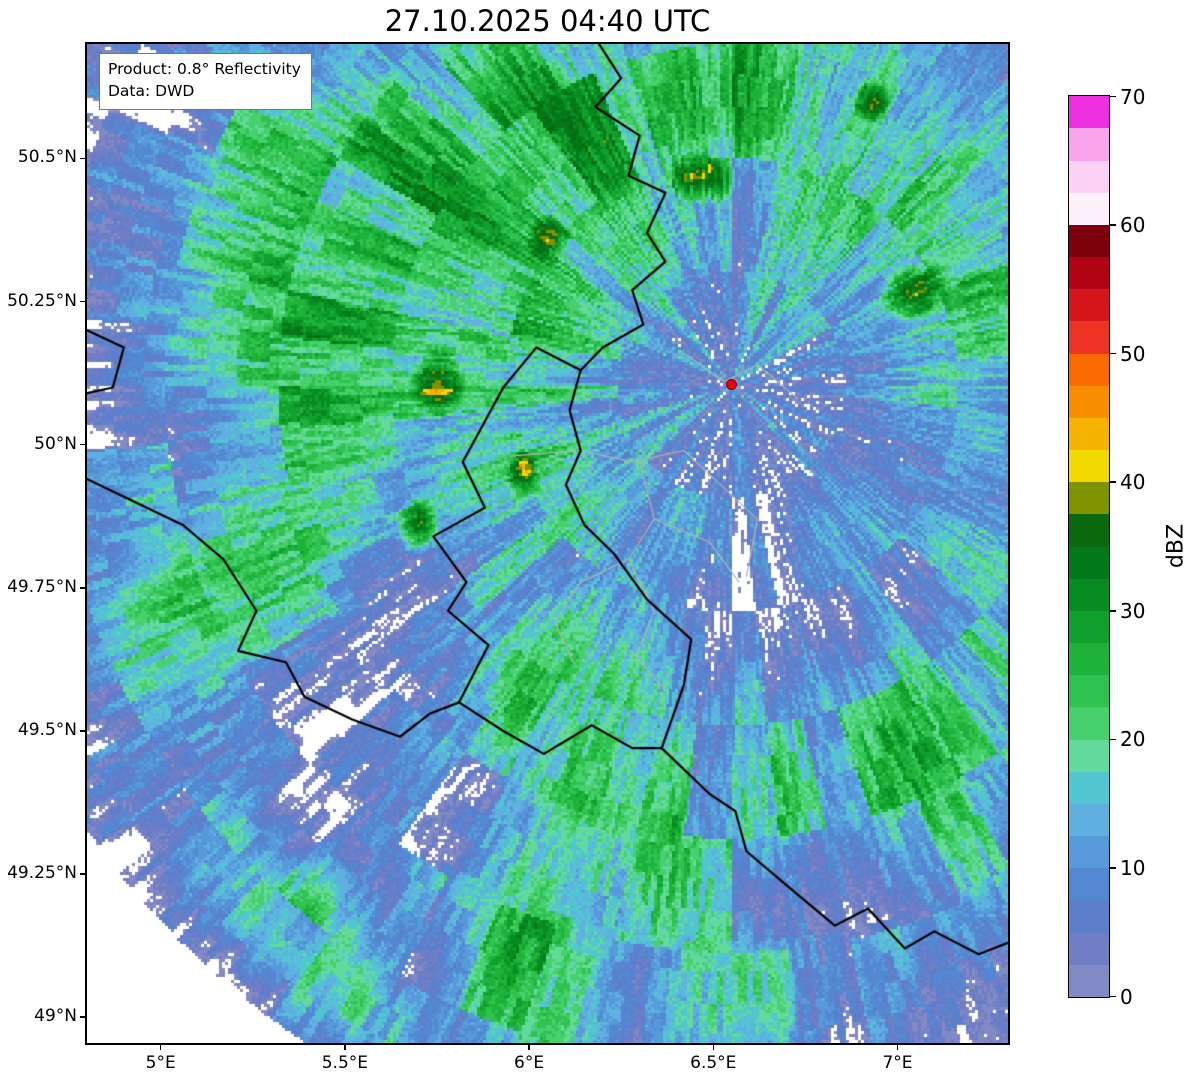 Image resolution: width=1202 pixels, height=1081 pixels. What do you see at coordinates (1126, 996) in the screenshot?
I see `colorbar-tick-label: 0` at bounding box center [1126, 996].